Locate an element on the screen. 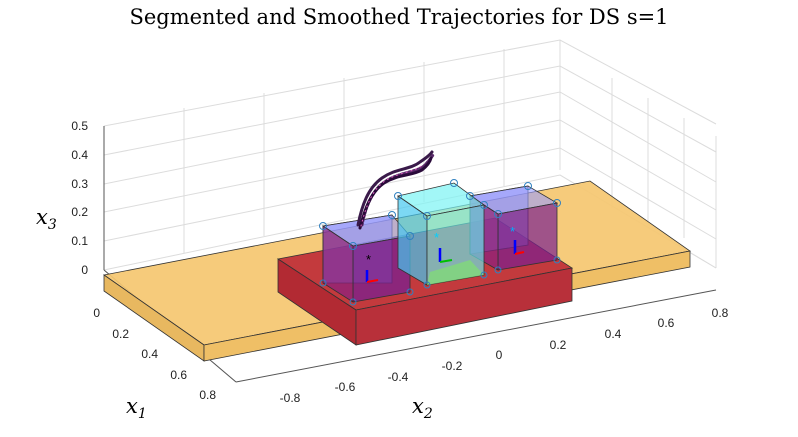 Image resolution: width=798 pixels, height=437 pixels. attractor-left-marker: * is located at coordinates (368, 259).